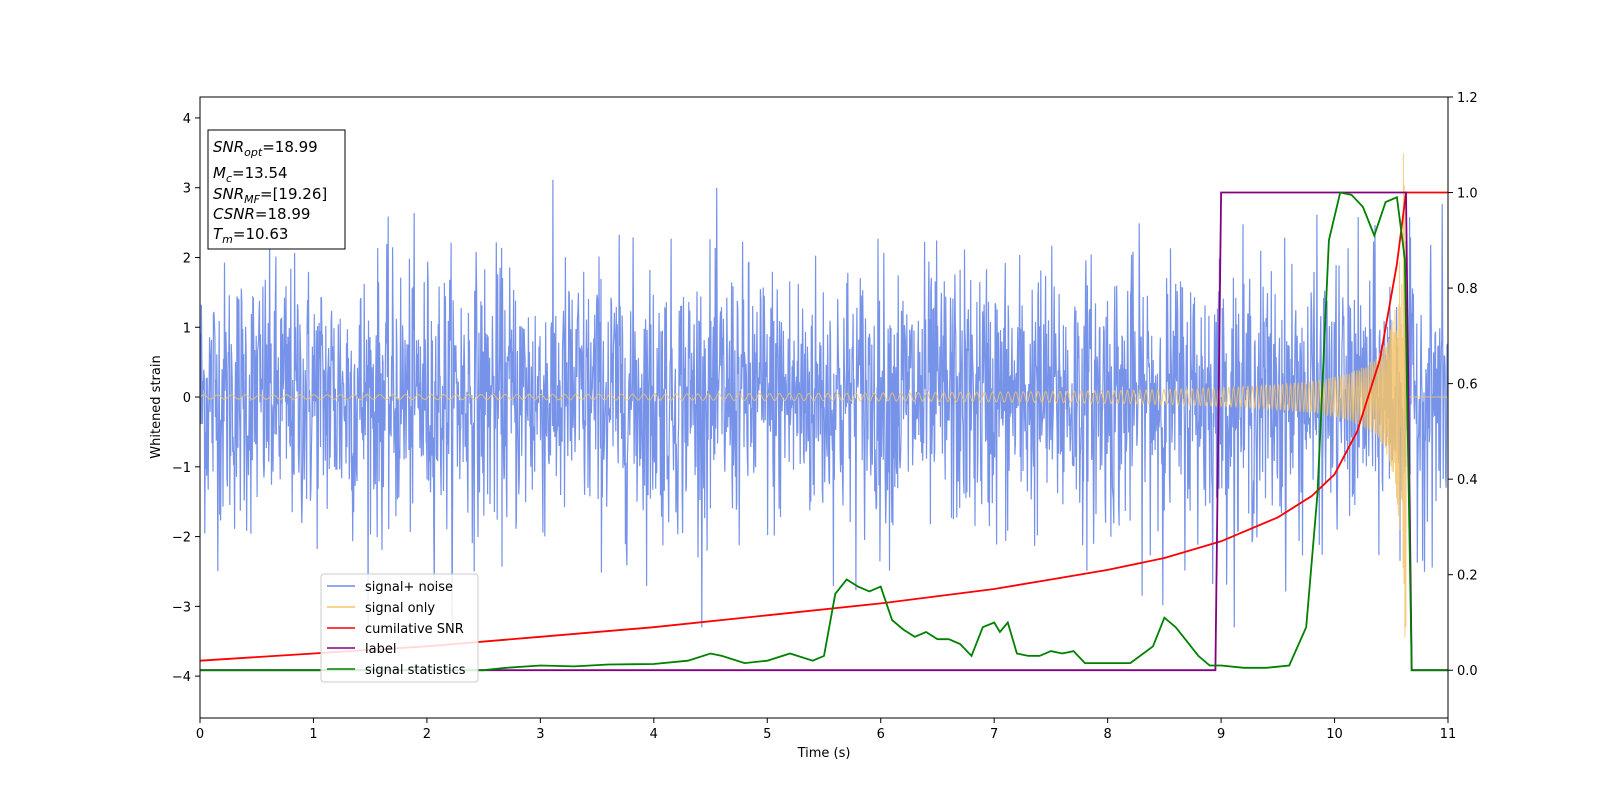  What do you see at coordinates (187, 119) in the screenshot?
I see `y-left-tick-label: 4` at bounding box center [187, 119].